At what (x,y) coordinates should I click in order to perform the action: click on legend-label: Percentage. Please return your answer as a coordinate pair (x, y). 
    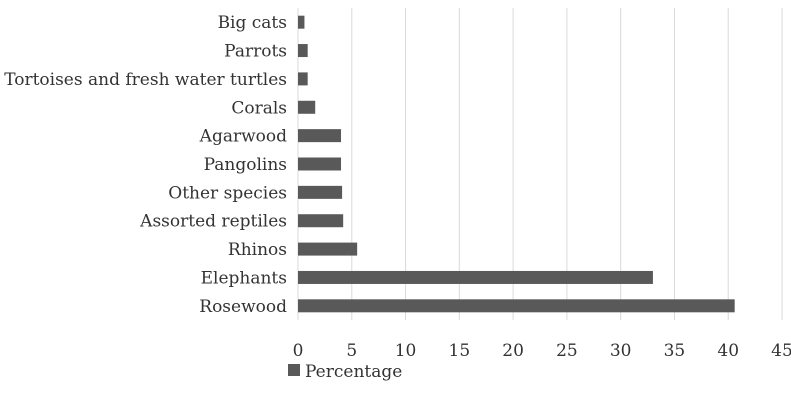
    Looking at the image, I should click on (353, 372).